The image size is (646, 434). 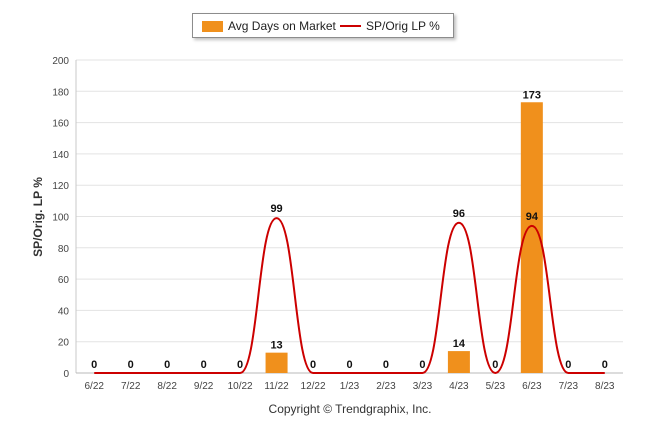 I want to click on bar-data-label: 13, so click(x=276, y=346).